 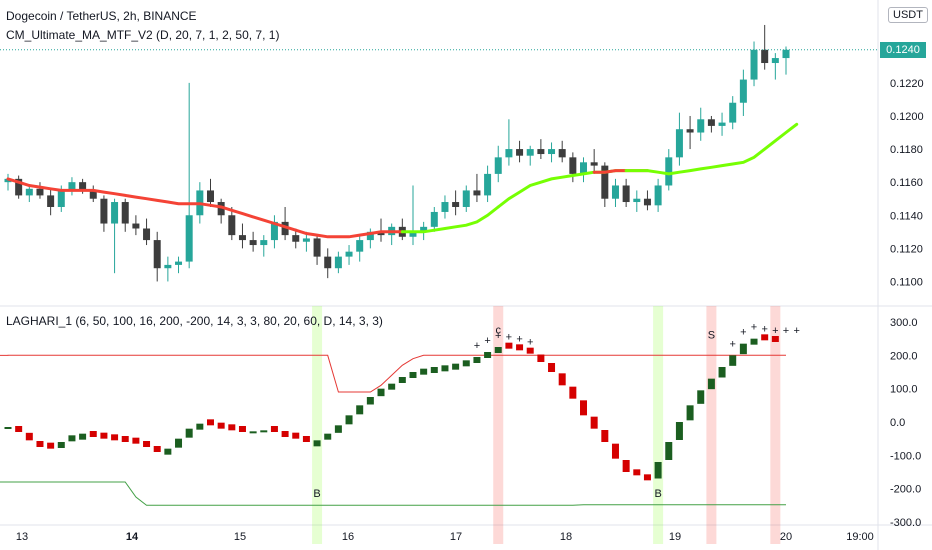 I want to click on price-tick-label: 0.1120, so click(x=906, y=249).